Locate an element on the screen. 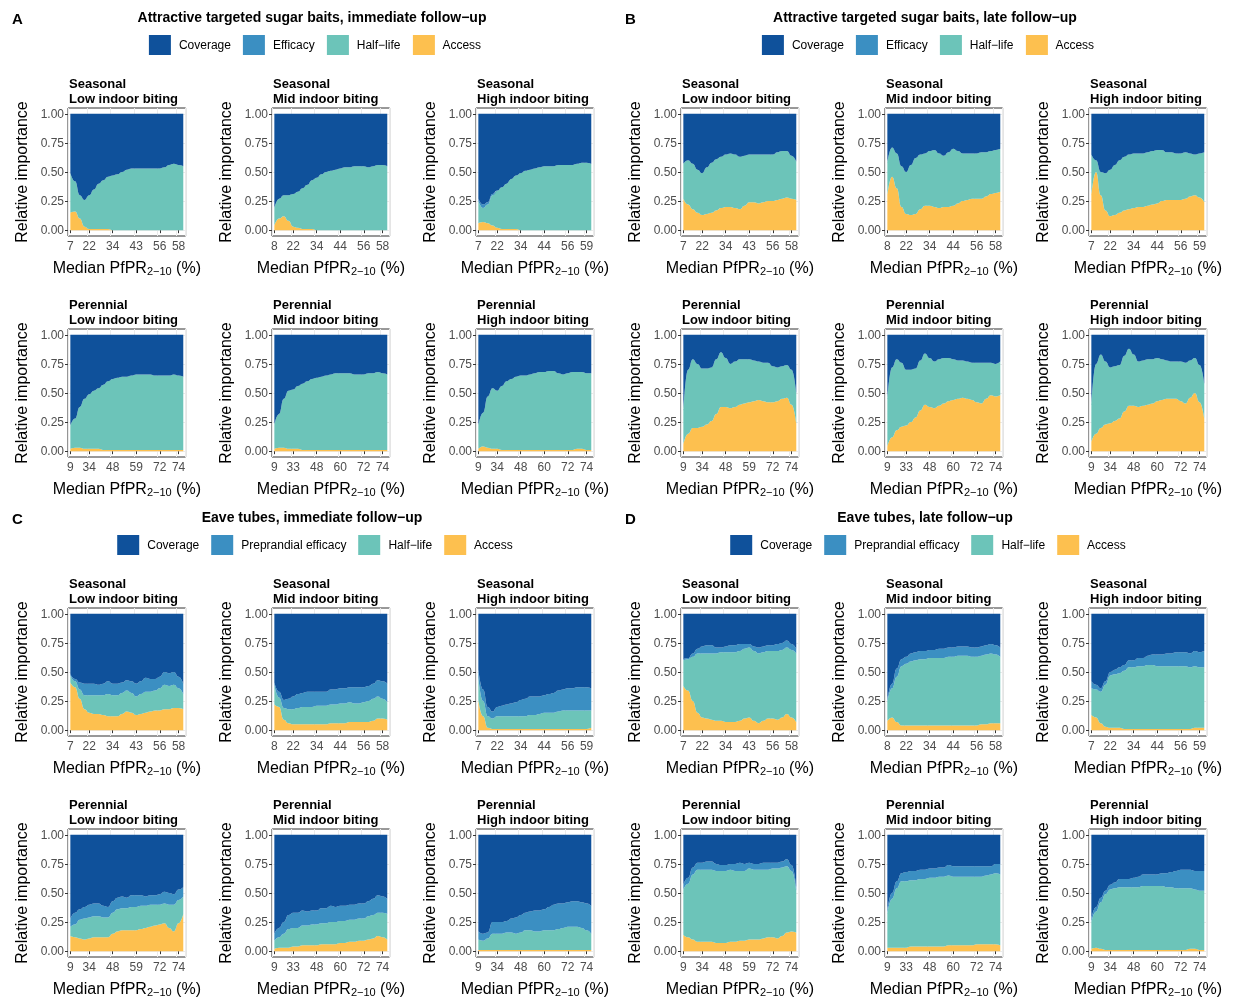 The width and height of the screenshot is (1233, 998). legend-label: Half−life is located at coordinates (378, 45).